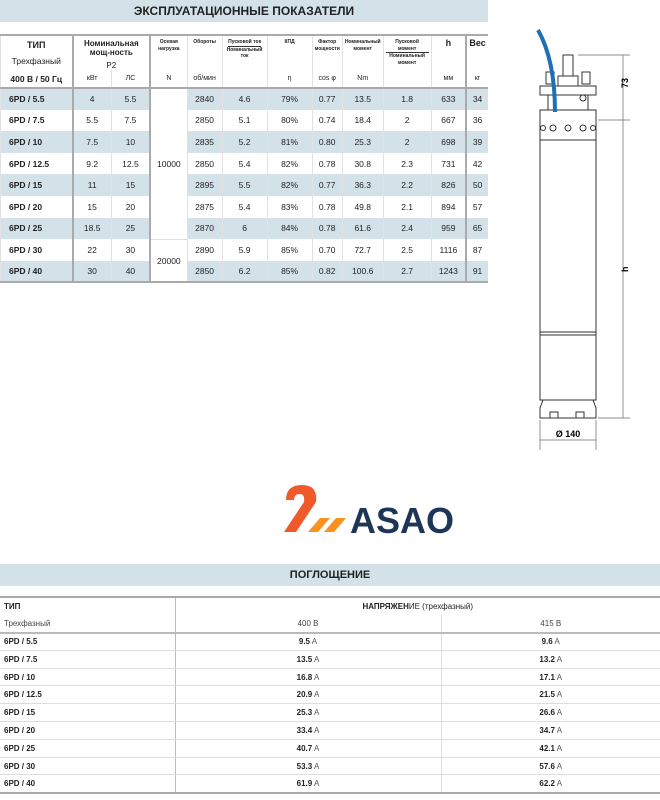  Describe the element at coordinates (407, 206) in the screenshot. I see `start-torque-cell: 2.1` at that location.